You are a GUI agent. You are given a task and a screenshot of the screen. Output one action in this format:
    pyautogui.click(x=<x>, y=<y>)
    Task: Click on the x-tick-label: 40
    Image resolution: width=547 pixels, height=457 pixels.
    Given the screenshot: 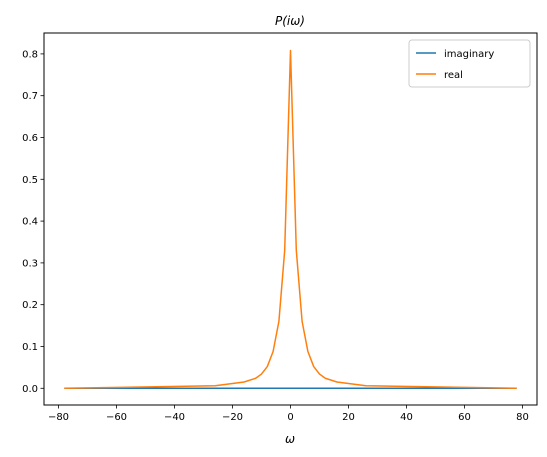 What is the action you would take?
    pyautogui.click(x=406, y=417)
    